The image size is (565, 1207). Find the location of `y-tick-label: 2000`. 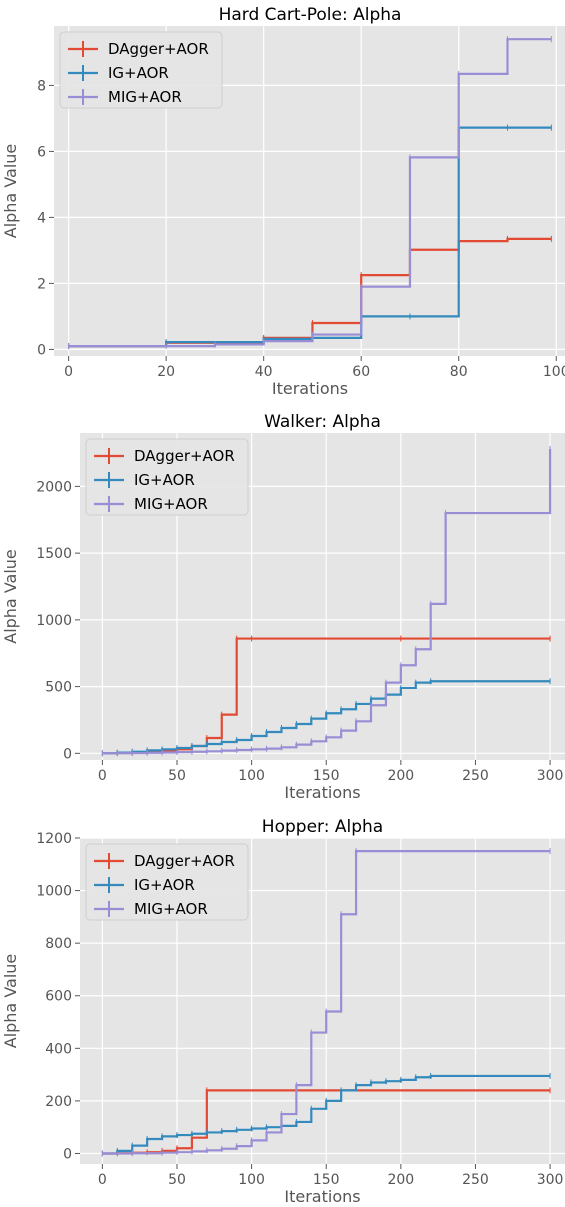

y-tick-label: 2000 is located at coordinates (54, 487).